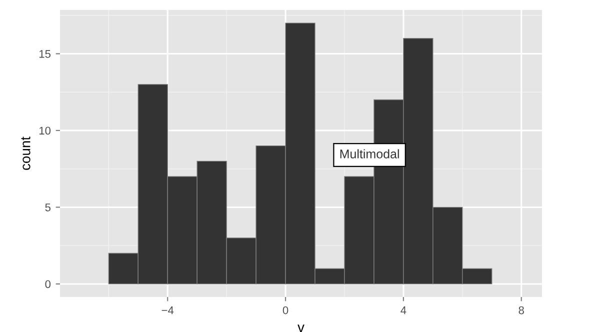 The image size is (592, 332). I want to click on y-axis-title: count, so click(25, 153).